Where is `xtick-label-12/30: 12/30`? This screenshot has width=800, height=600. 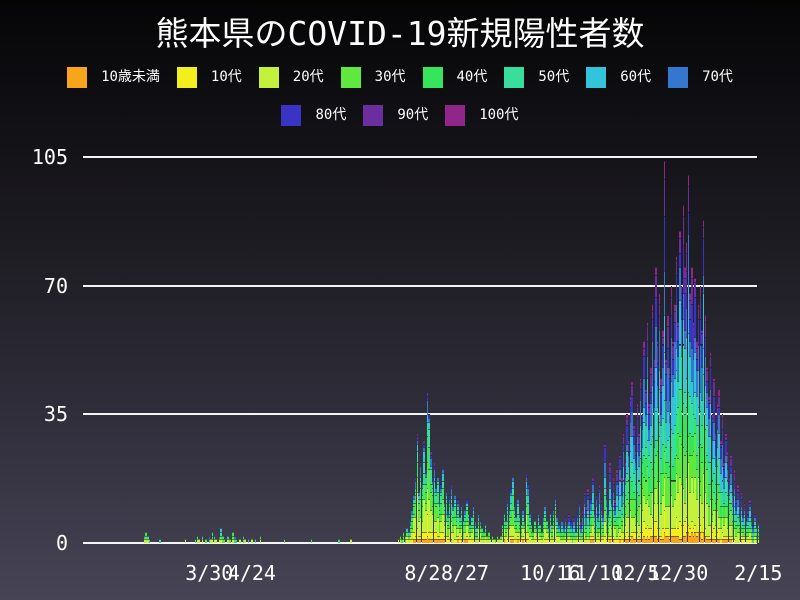 xtick-label-12/30: 12/30 is located at coordinates (678, 573).